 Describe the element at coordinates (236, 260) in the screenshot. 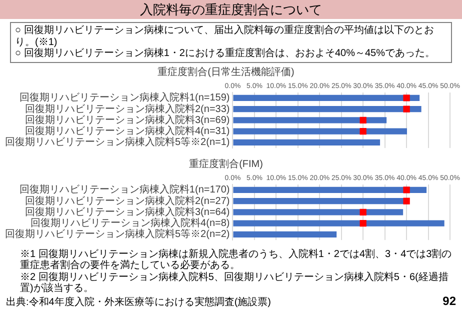

I see `text: ※1 回復期リハビリテーション病棟は新規入院患者のうち、入院料1・2では4割、3・4では3割の重症患者割合の要件を満たしている必要がある。` at that location.